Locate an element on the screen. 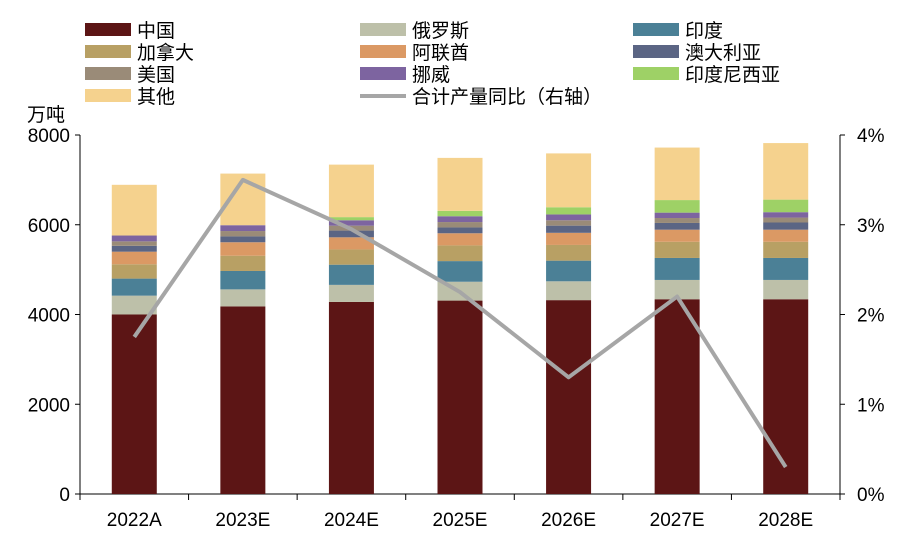  x-tick-label: 2022A is located at coordinates (134, 520).